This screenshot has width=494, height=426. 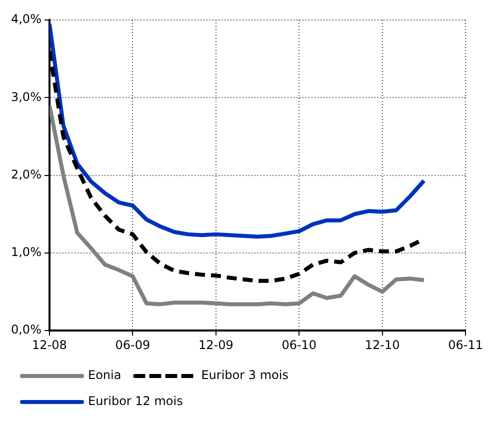 I want to click on x-tick-label: 06-11, so click(x=466, y=345).